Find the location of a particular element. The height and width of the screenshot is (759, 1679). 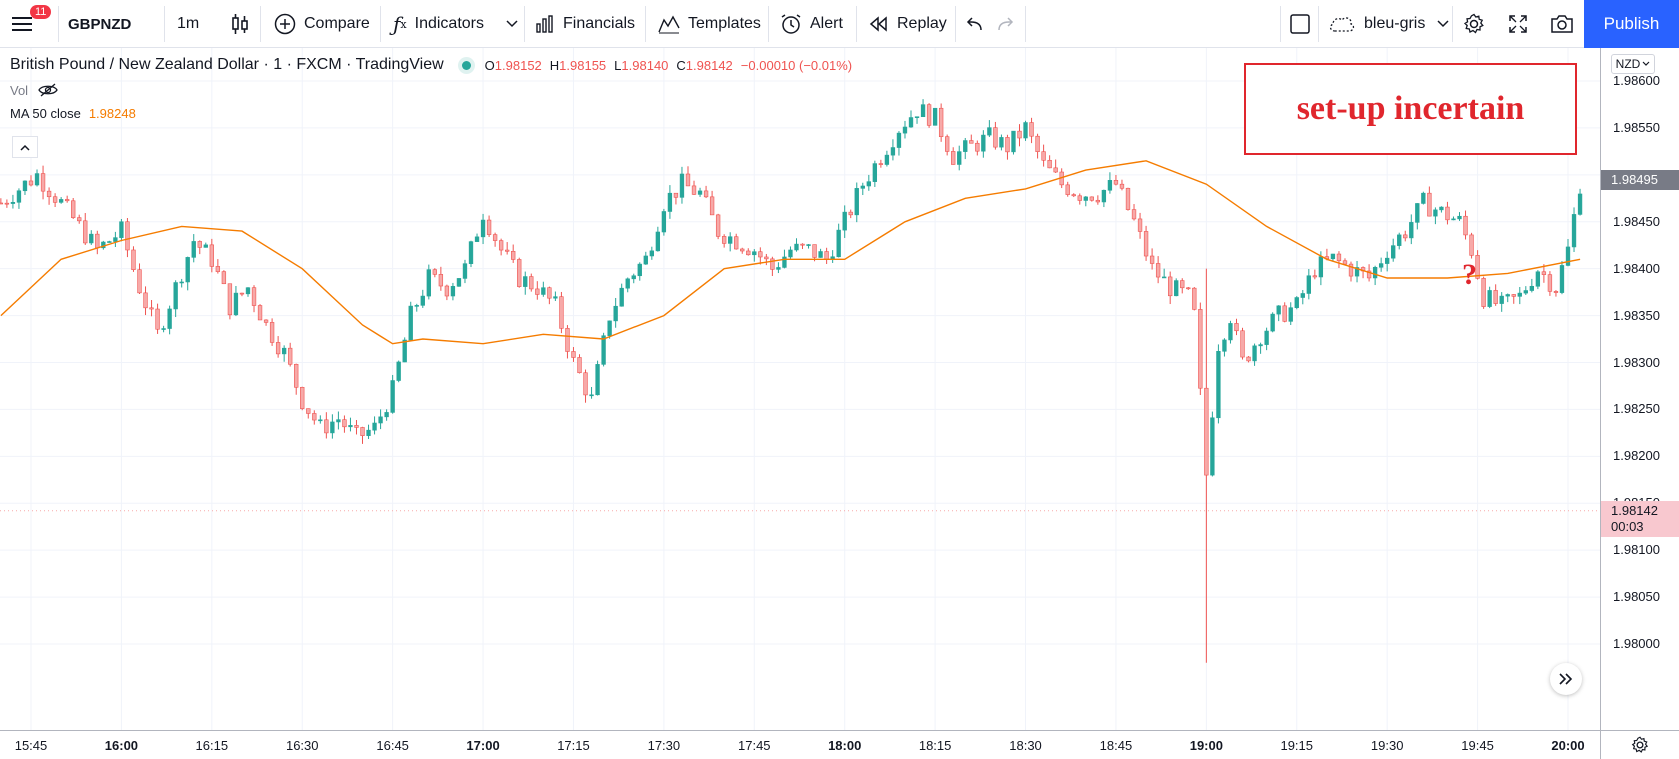

hamburger-icon is located at coordinates (22, 24).